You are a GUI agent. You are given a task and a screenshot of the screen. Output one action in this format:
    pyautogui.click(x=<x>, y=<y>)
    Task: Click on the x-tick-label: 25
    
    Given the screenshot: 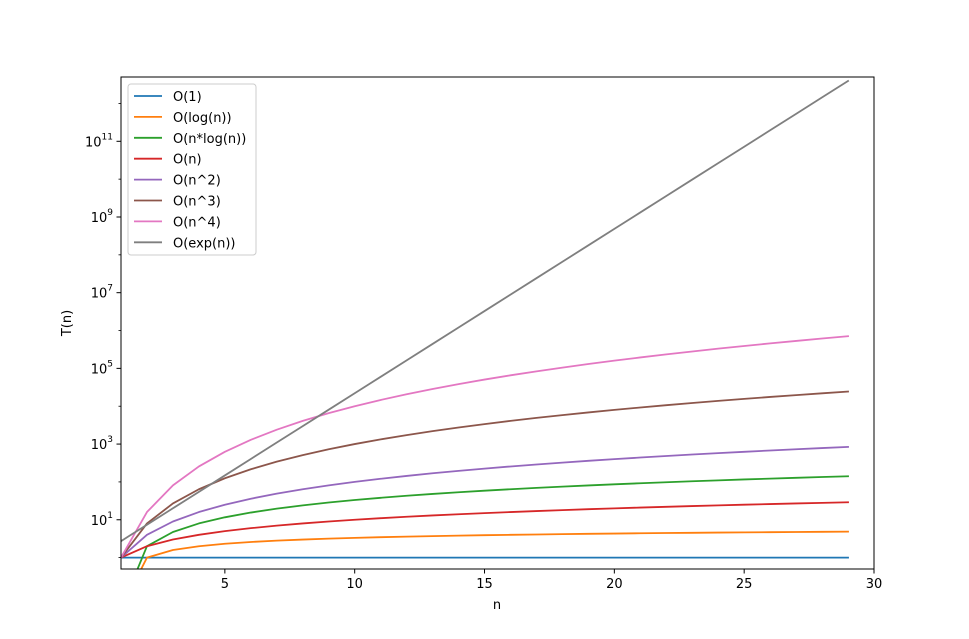 What is the action you would take?
    pyautogui.click(x=744, y=584)
    